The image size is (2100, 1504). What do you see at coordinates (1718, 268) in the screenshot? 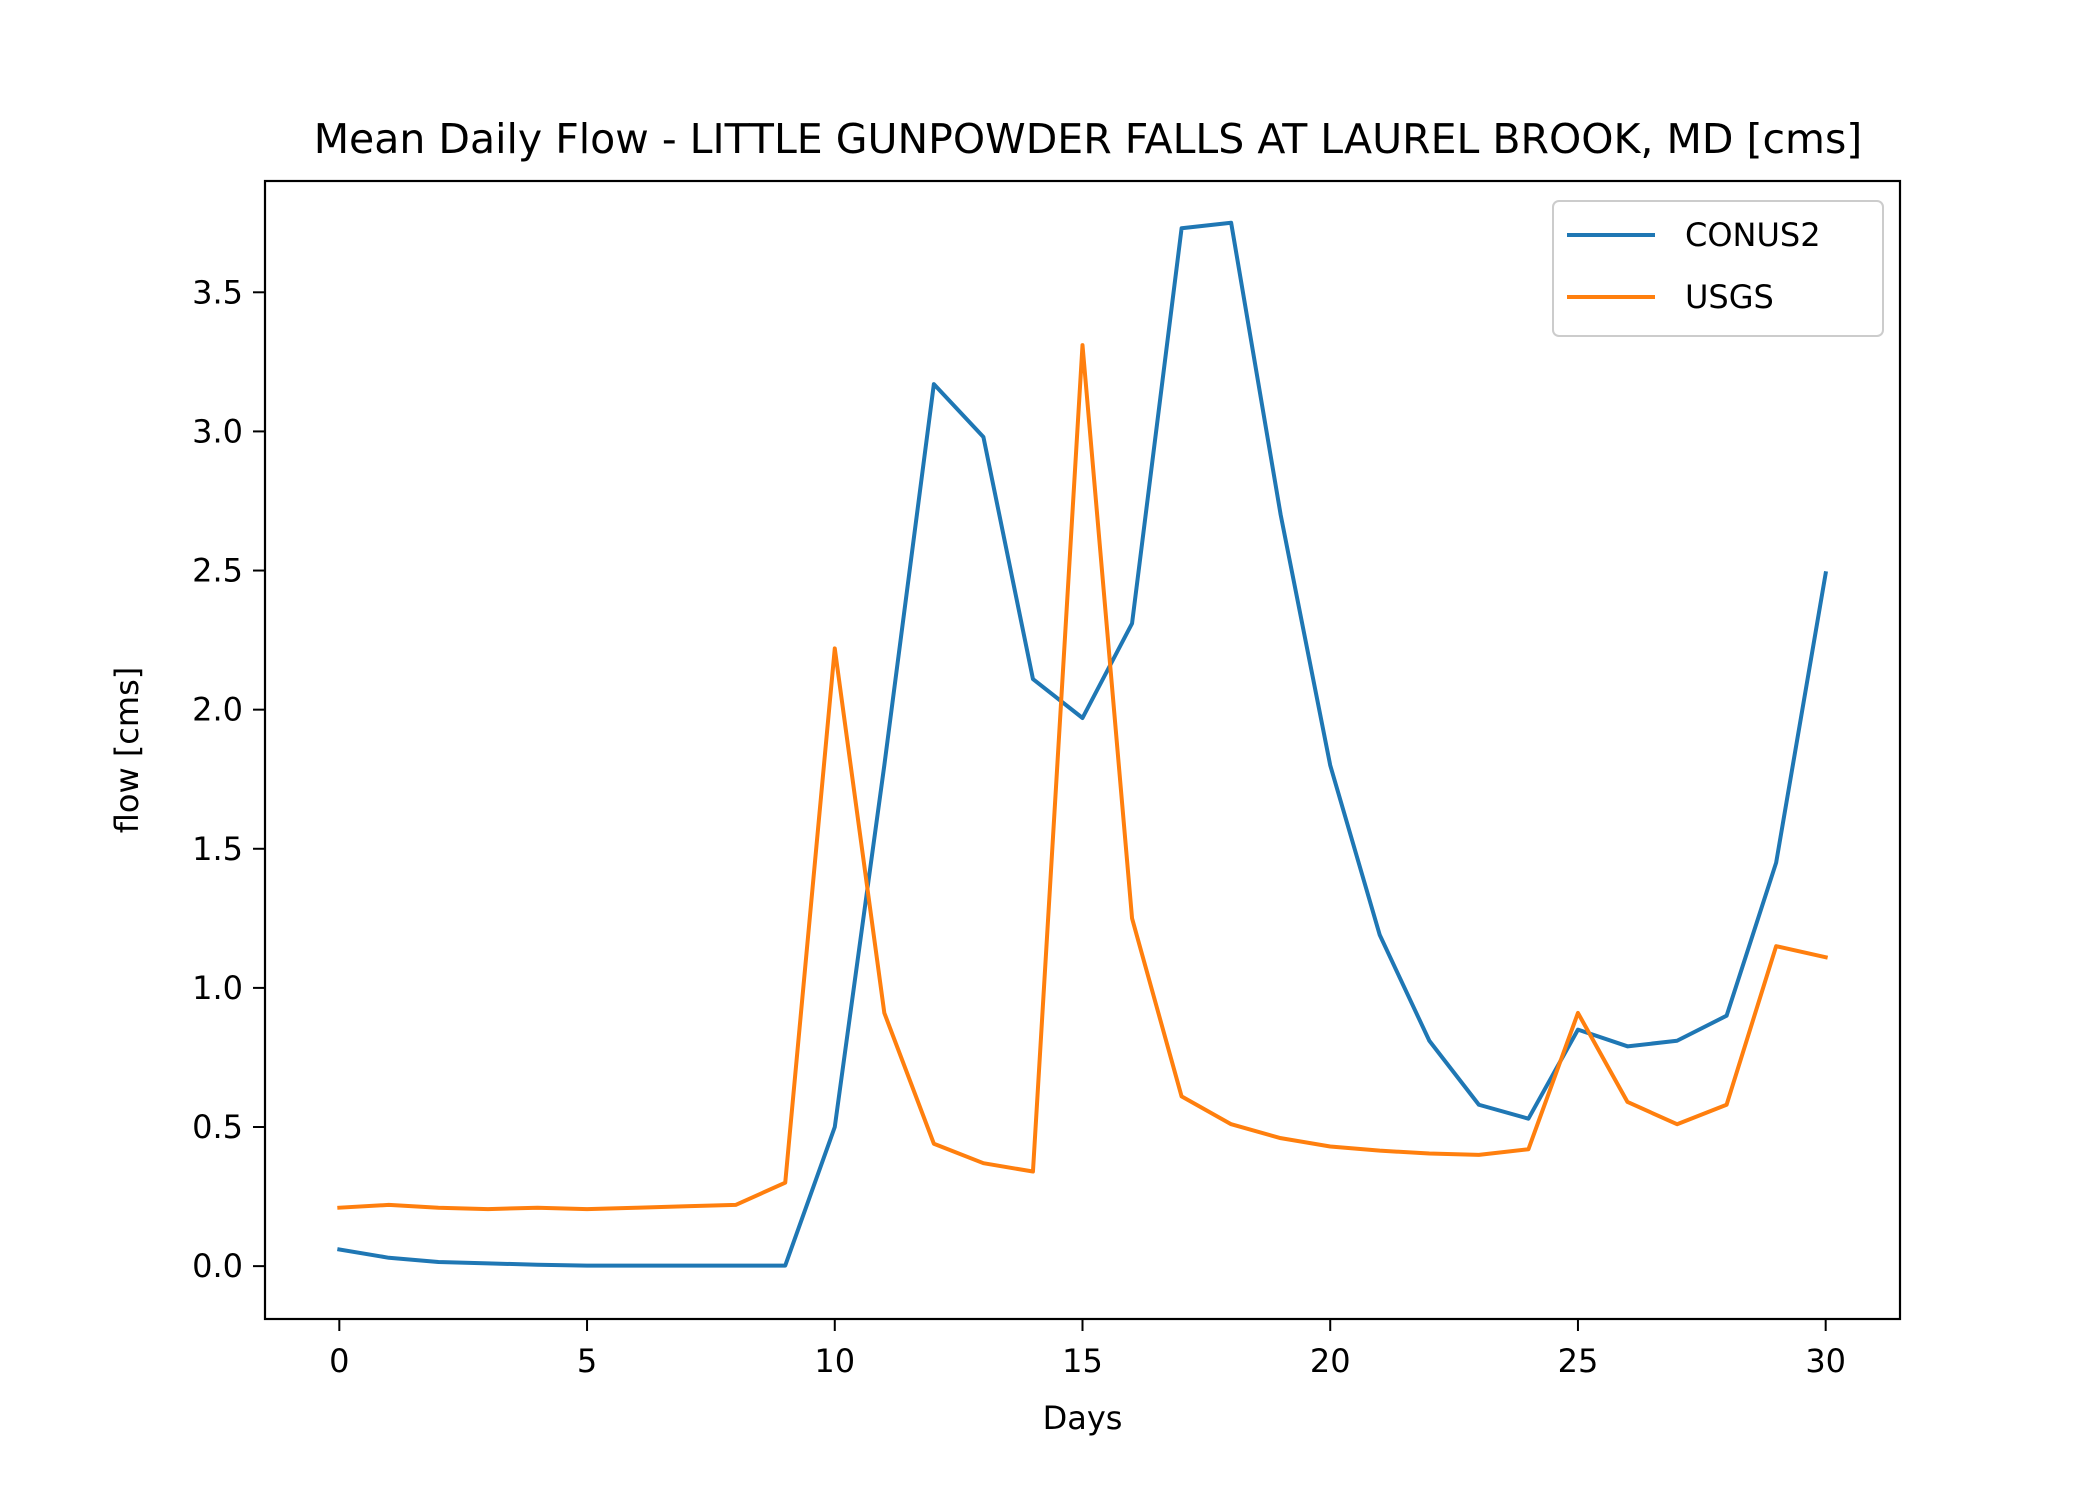
I see `chart-legend: CONUS2 USGS` at bounding box center [1718, 268].